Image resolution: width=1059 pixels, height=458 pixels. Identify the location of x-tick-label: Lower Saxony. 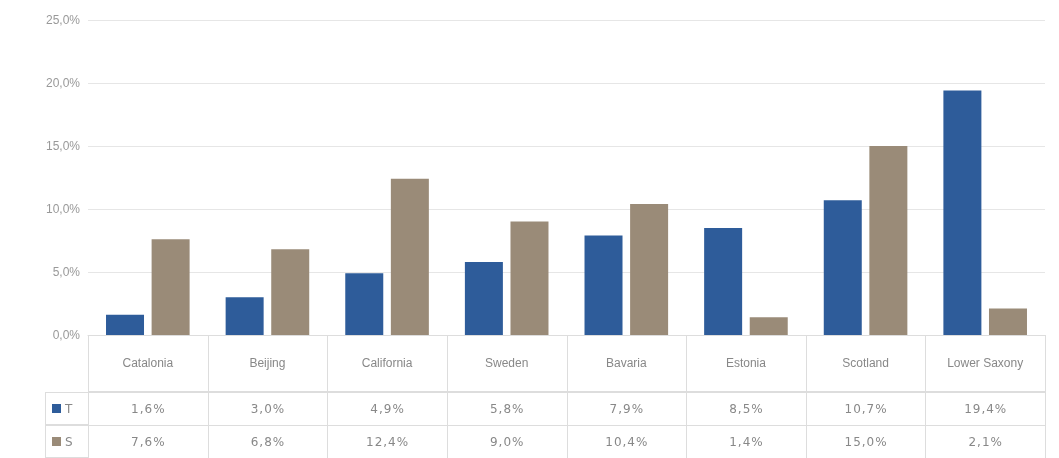
(985, 363).